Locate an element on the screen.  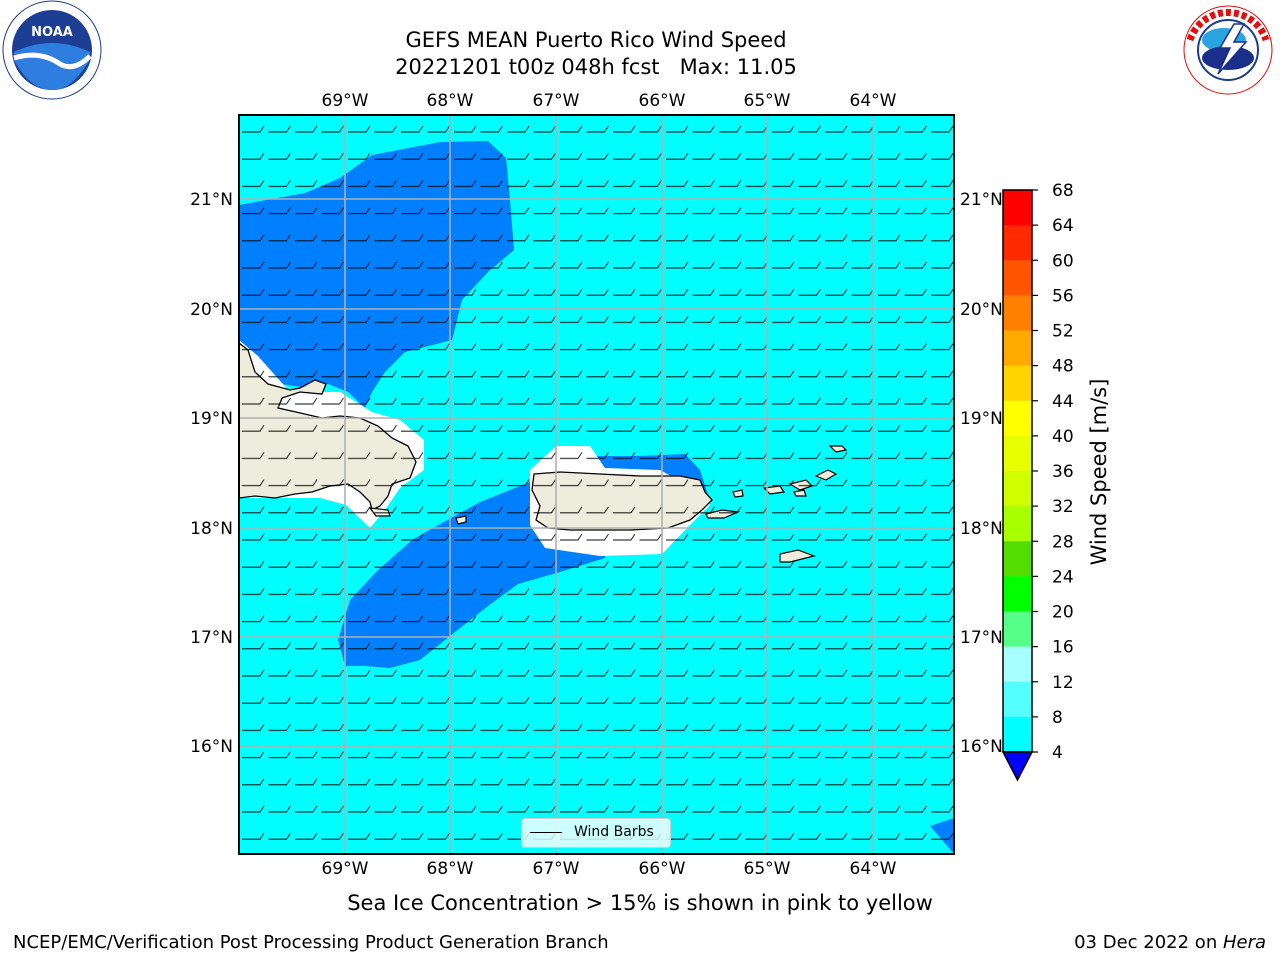
colorbar-tick-label: 52 is located at coordinates (1063, 332).